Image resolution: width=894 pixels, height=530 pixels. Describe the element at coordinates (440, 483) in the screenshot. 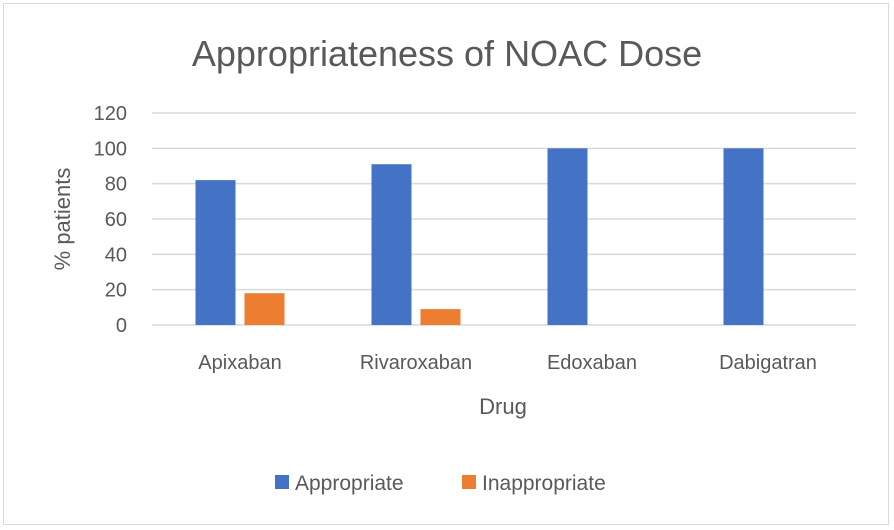

I see `legend: Appropriate Inappropriate` at that location.